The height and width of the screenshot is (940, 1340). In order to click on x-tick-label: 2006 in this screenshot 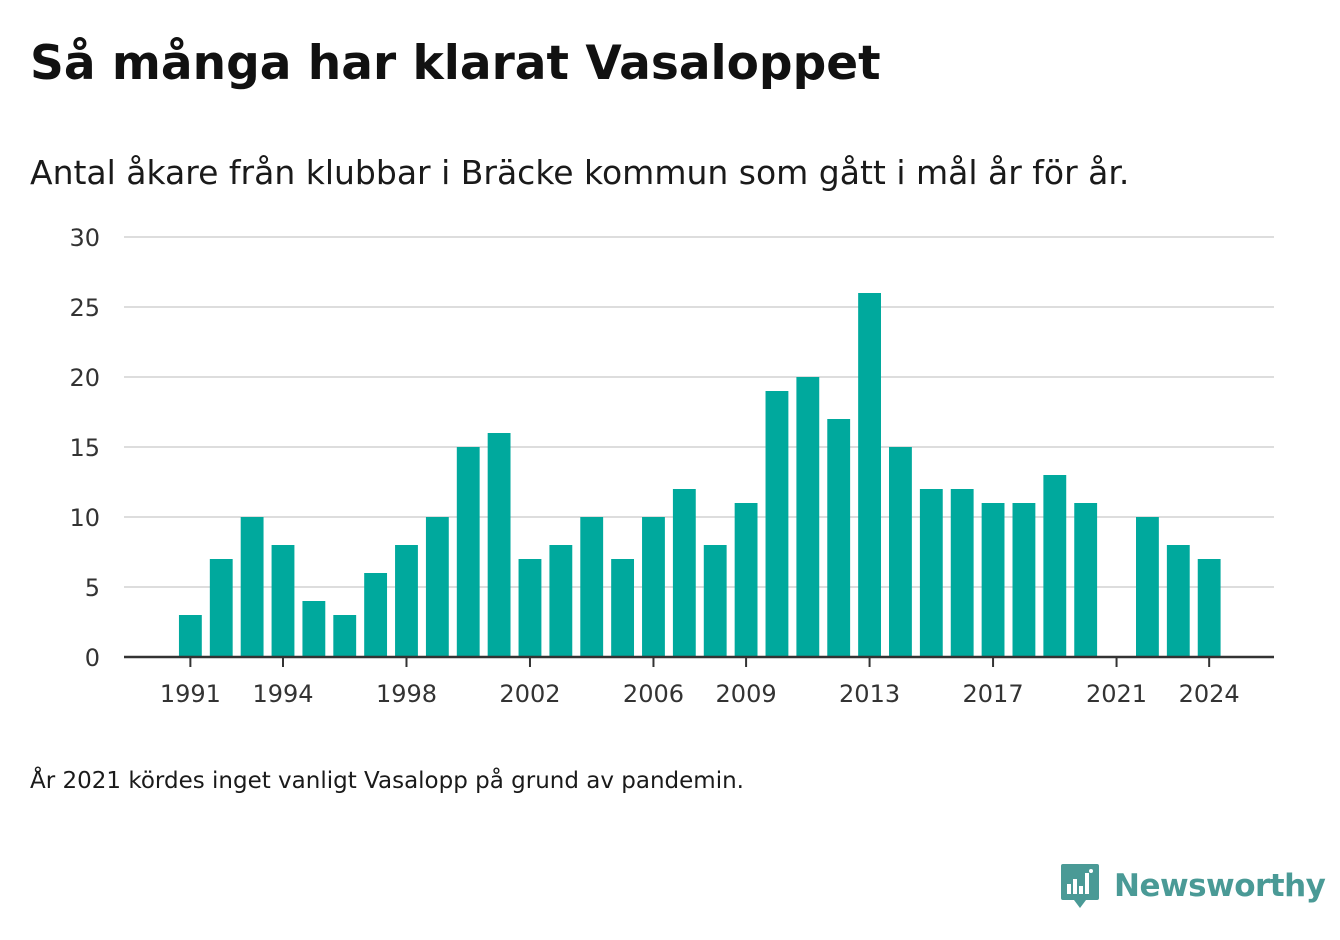, I will do `click(653, 694)`.